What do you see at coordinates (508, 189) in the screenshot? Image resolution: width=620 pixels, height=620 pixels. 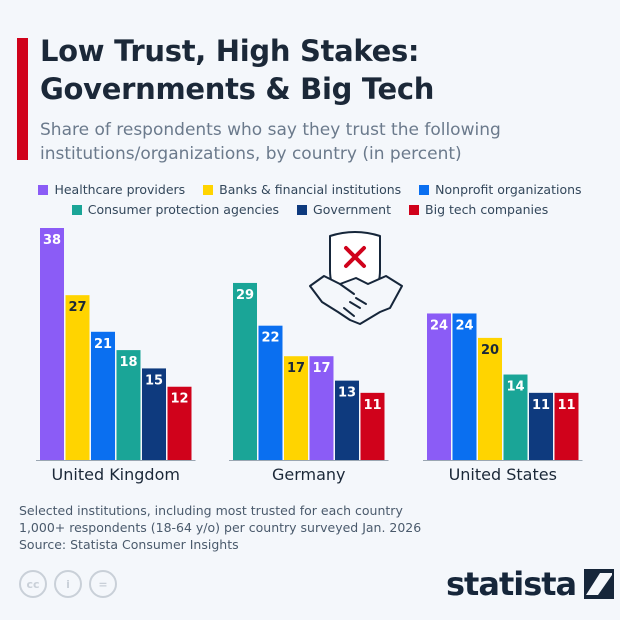 I see `legend-label: Nonprofit organizations` at bounding box center [508, 189].